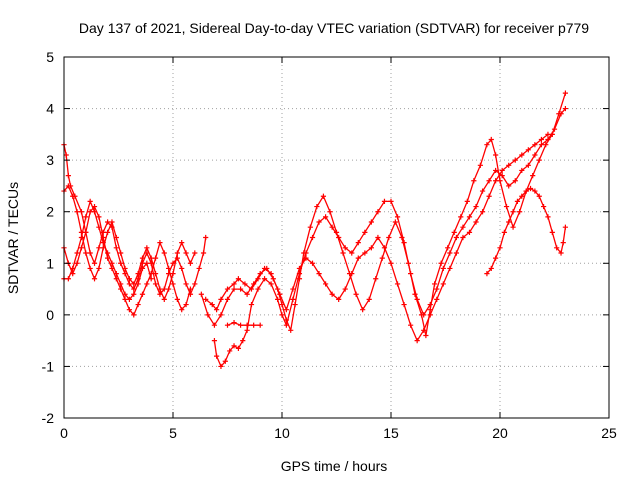 This screenshot has width=640, height=480. What do you see at coordinates (64, 433) in the screenshot?
I see `x-tick-label: 0` at bounding box center [64, 433].